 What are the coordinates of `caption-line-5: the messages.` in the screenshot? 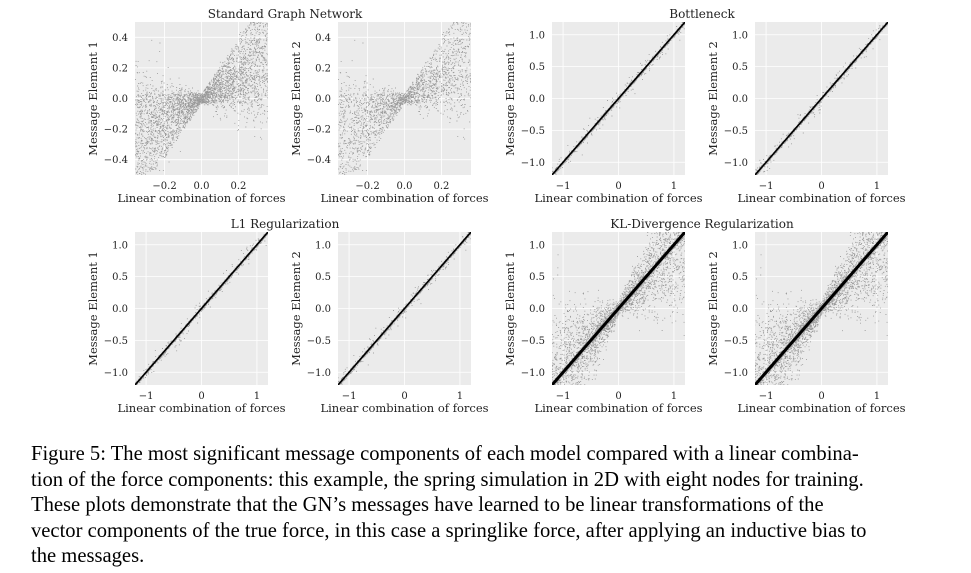 It's located at (88, 556).